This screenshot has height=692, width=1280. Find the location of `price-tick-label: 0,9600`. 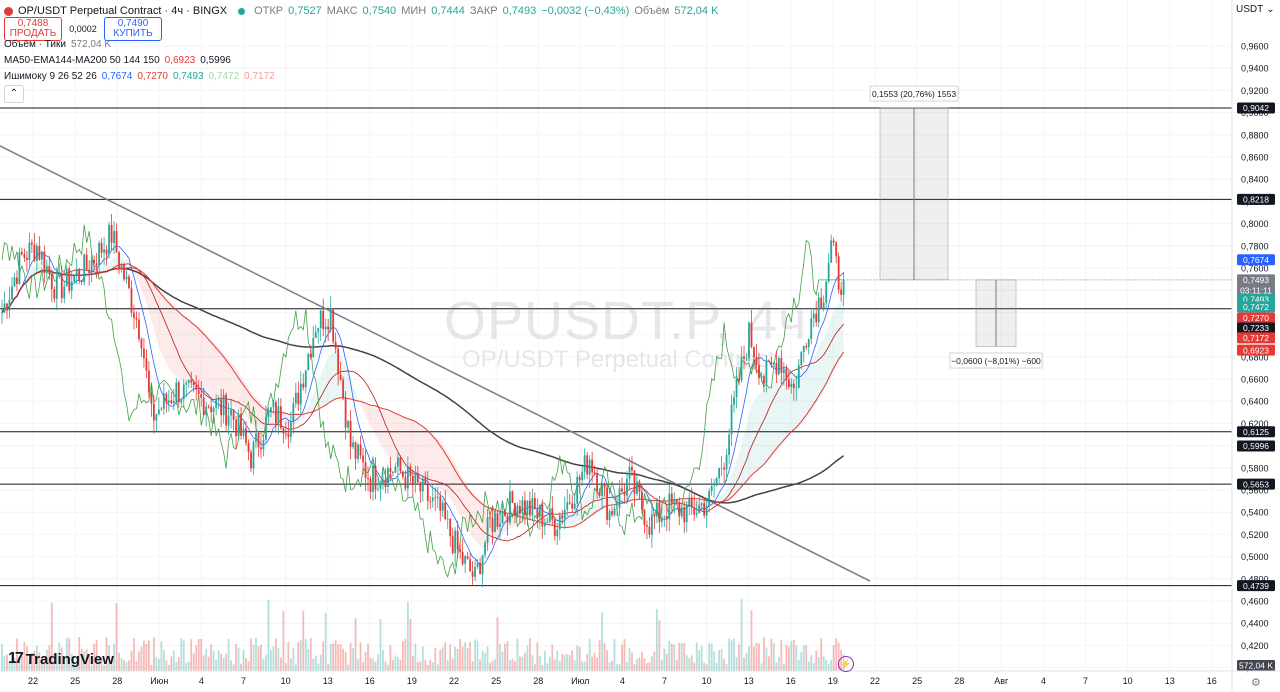

price-tick-label: 0,9600 is located at coordinates (1255, 47).